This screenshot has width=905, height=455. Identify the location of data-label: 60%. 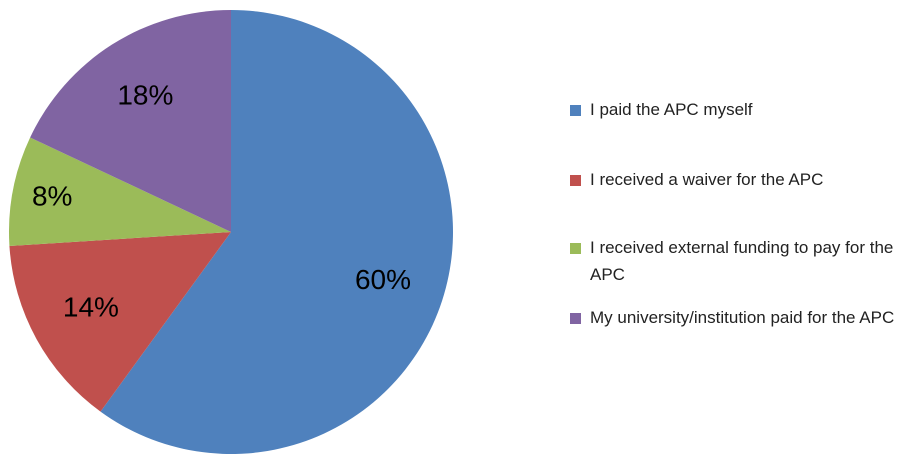
(383, 279).